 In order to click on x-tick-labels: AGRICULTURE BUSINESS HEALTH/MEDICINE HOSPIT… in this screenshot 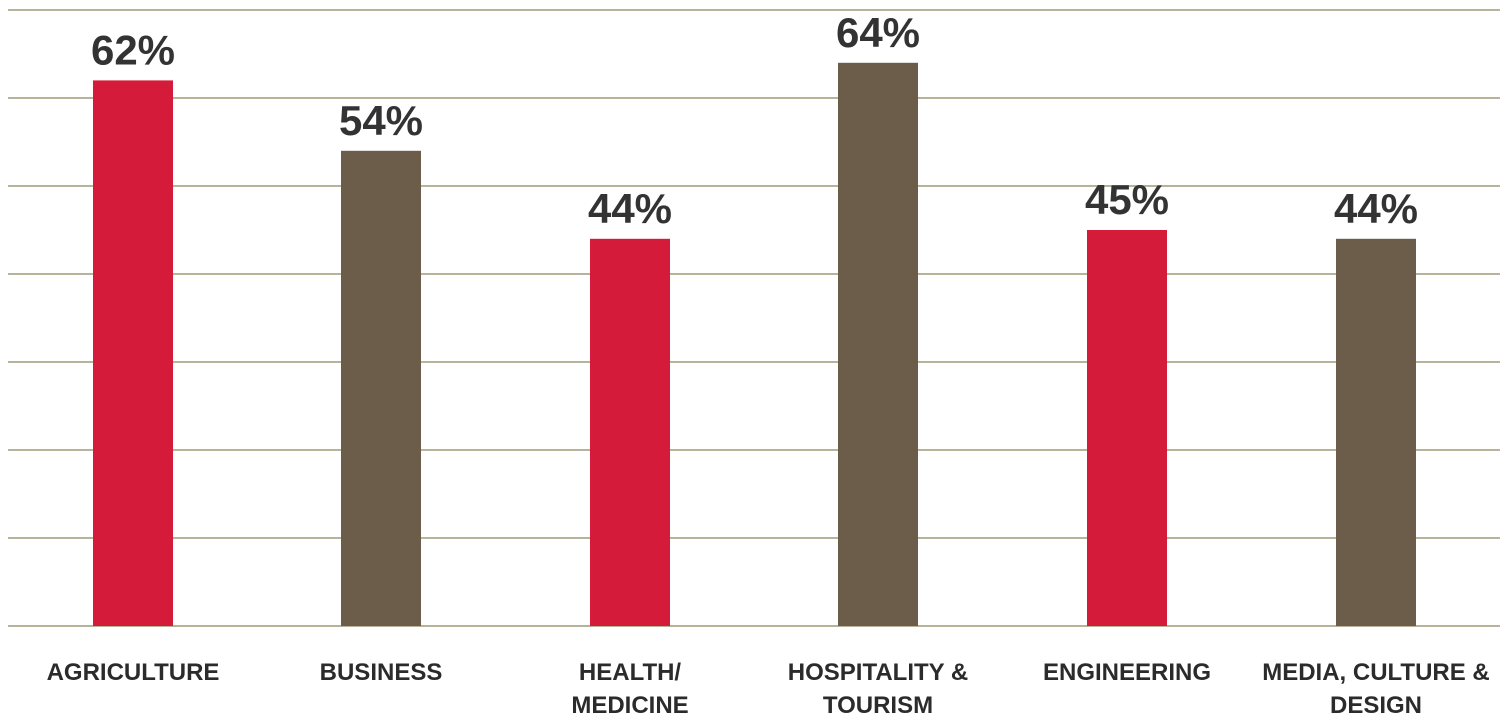, I will do `click(768, 687)`.